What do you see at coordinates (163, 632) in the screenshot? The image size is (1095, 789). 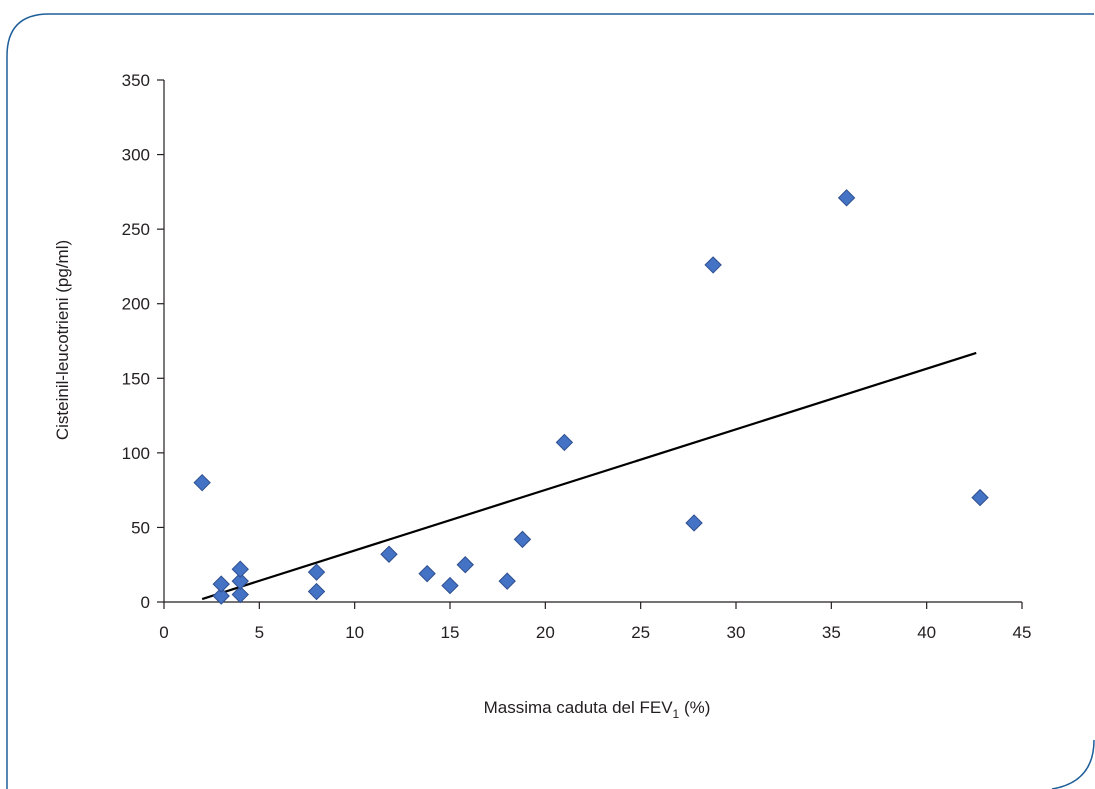 I see `x-tick-label: 0` at bounding box center [163, 632].